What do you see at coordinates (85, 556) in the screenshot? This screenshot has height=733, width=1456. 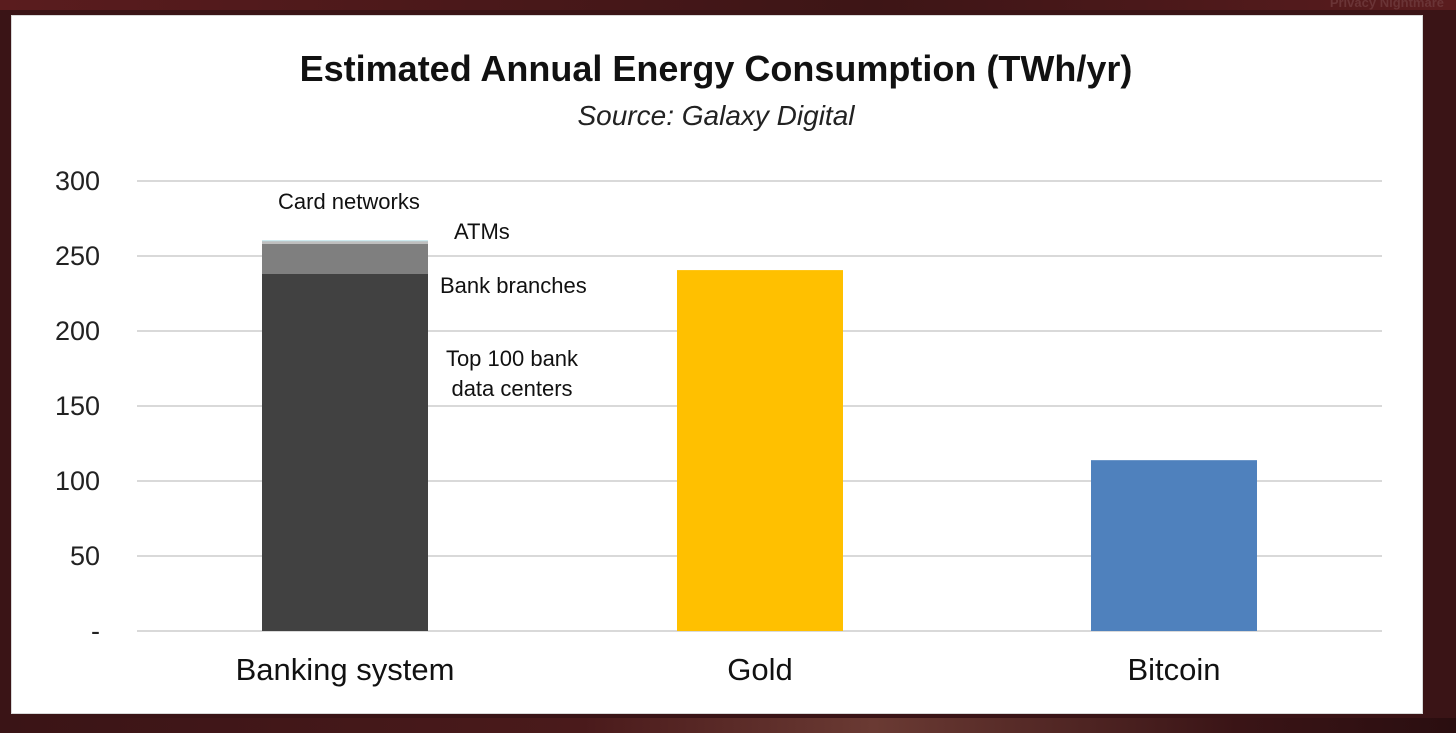 I see `y-tick-label: 50` at bounding box center [85, 556].